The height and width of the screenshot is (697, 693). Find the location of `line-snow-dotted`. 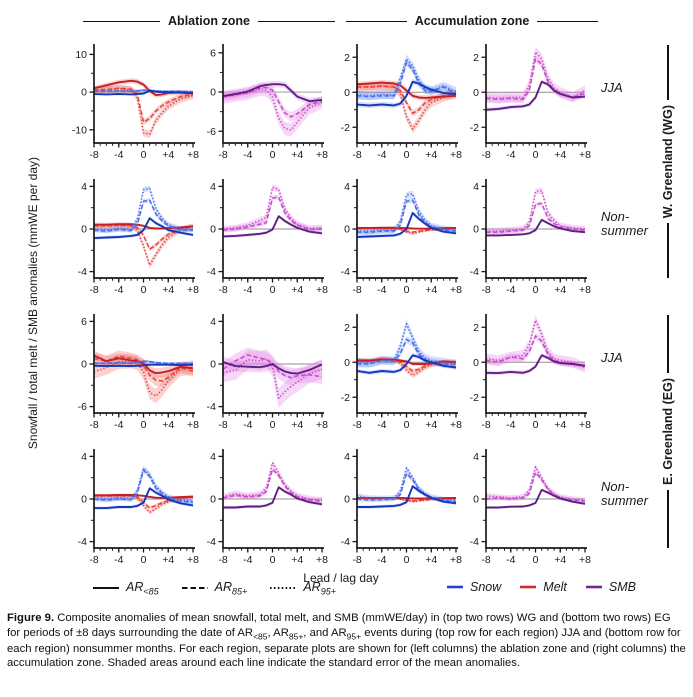

line-snow-dotted is located at coordinates (144, 209).